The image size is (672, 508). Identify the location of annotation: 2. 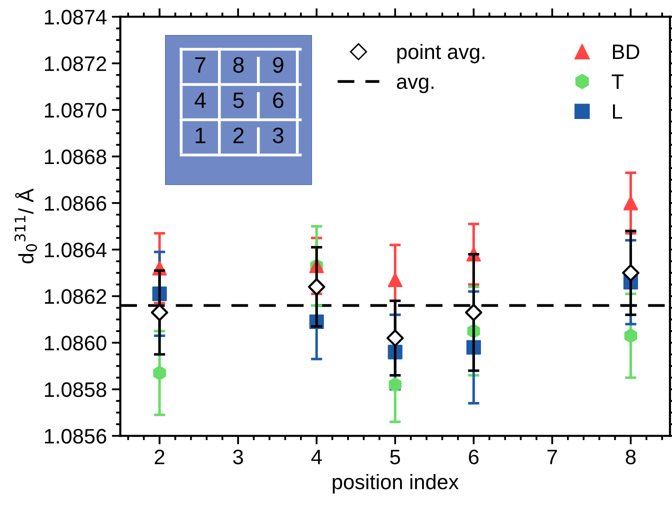
(238, 136).